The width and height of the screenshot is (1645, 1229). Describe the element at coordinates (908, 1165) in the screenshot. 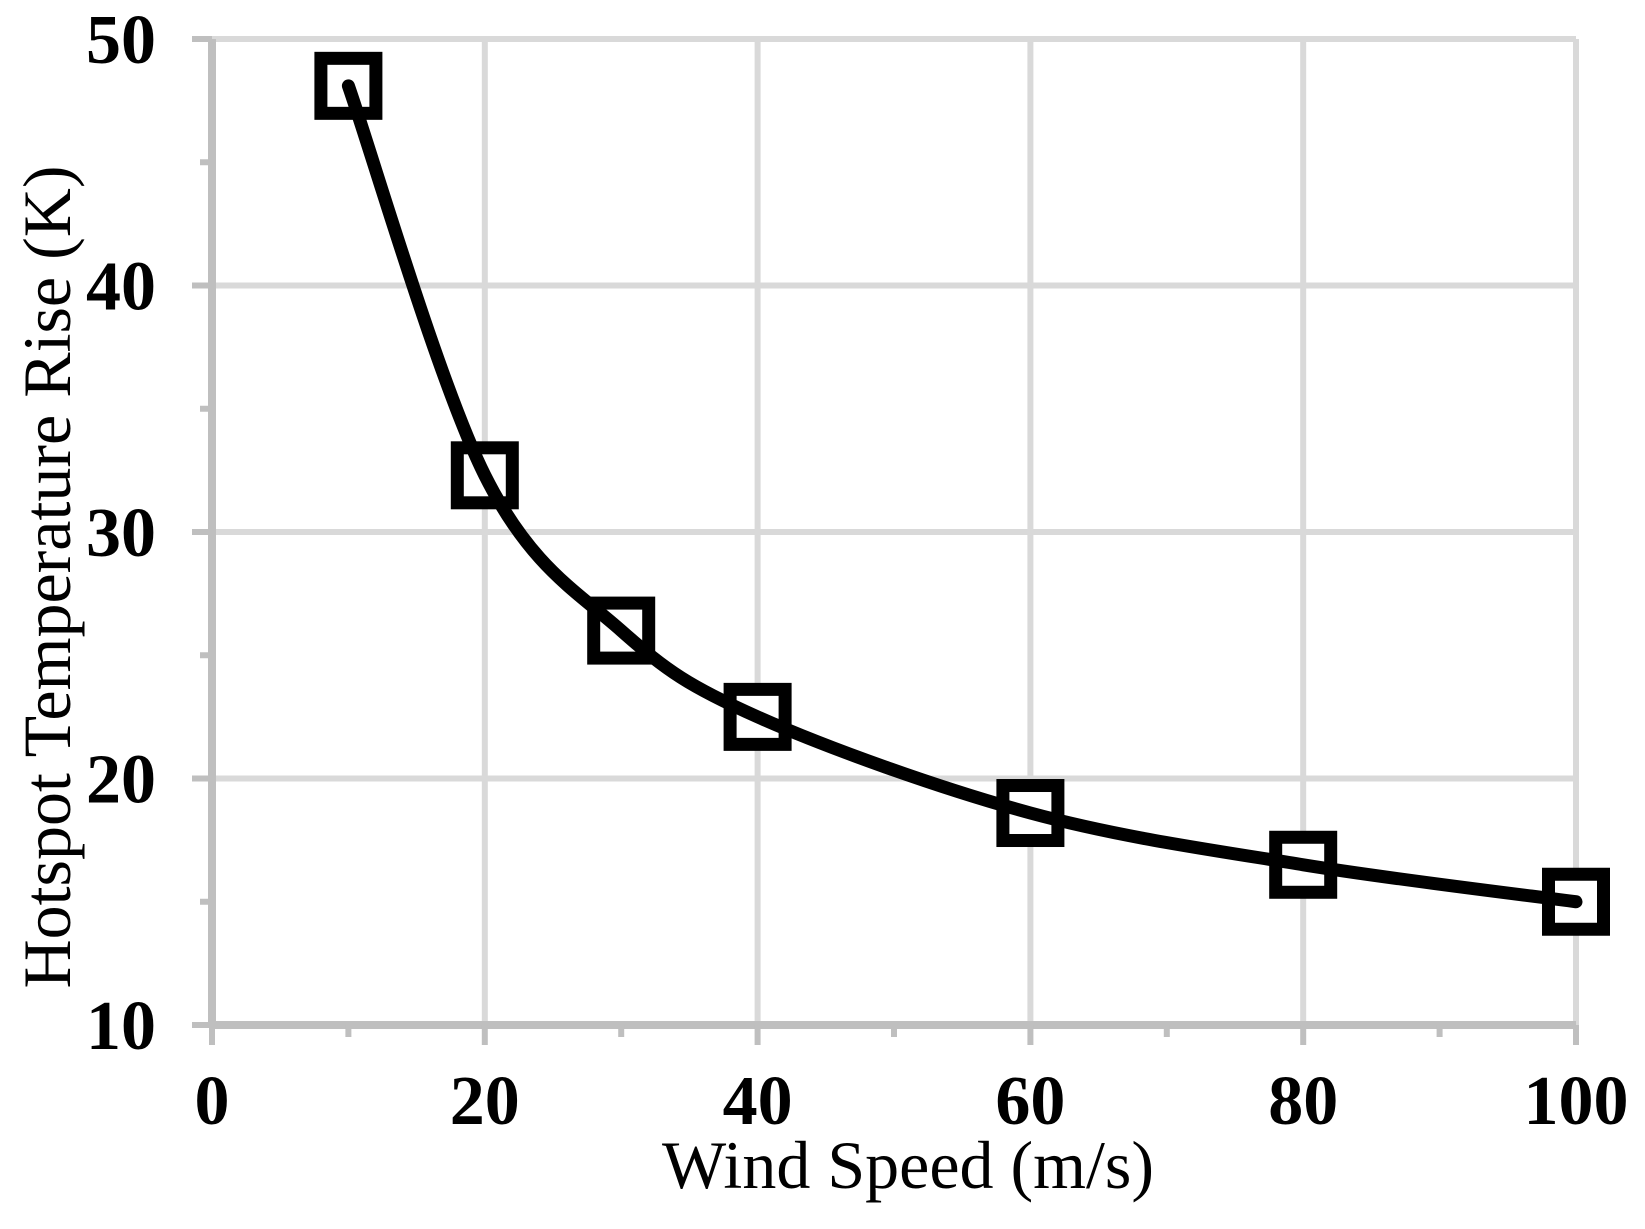

I see `x-axis-title: Wind Speed (m/s)` at that location.